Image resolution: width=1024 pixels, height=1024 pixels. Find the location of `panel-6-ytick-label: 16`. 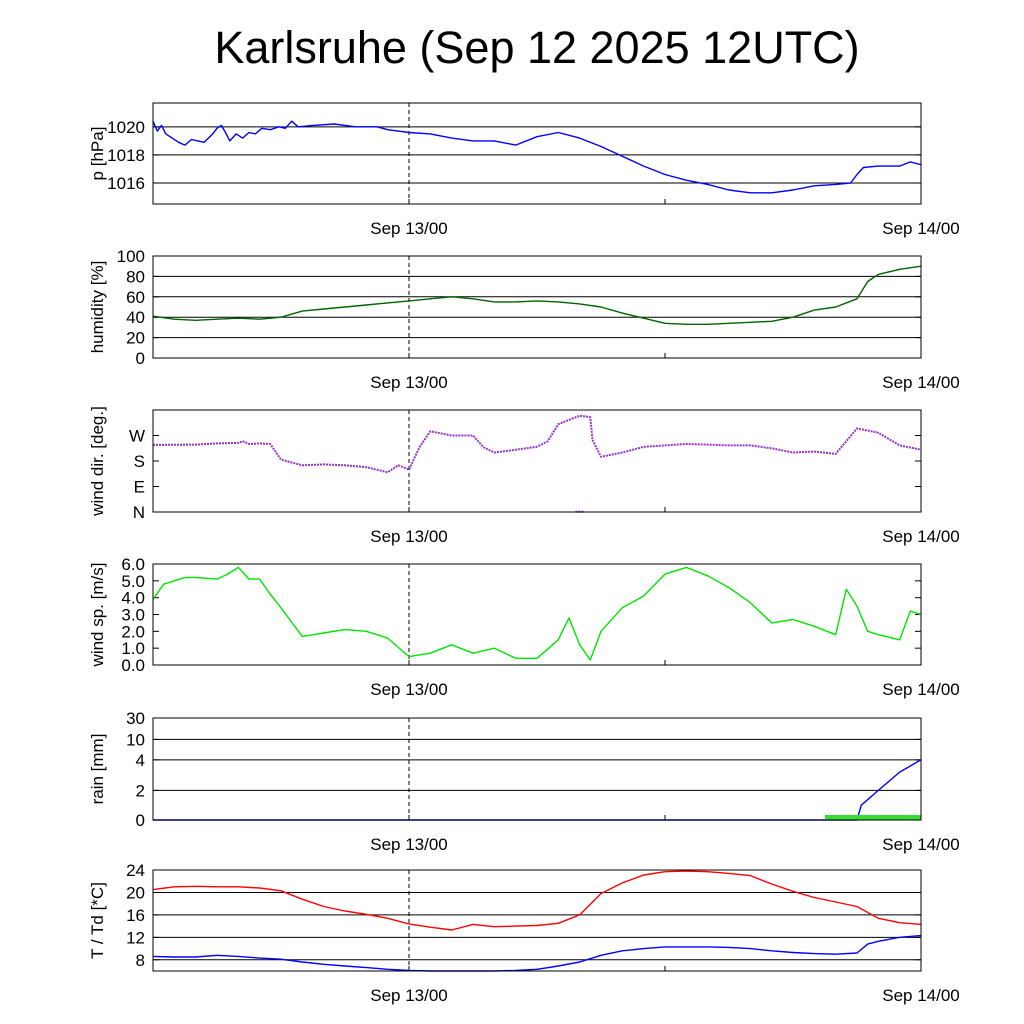

panel-6-ytick-label: 16 is located at coordinates (135, 915).